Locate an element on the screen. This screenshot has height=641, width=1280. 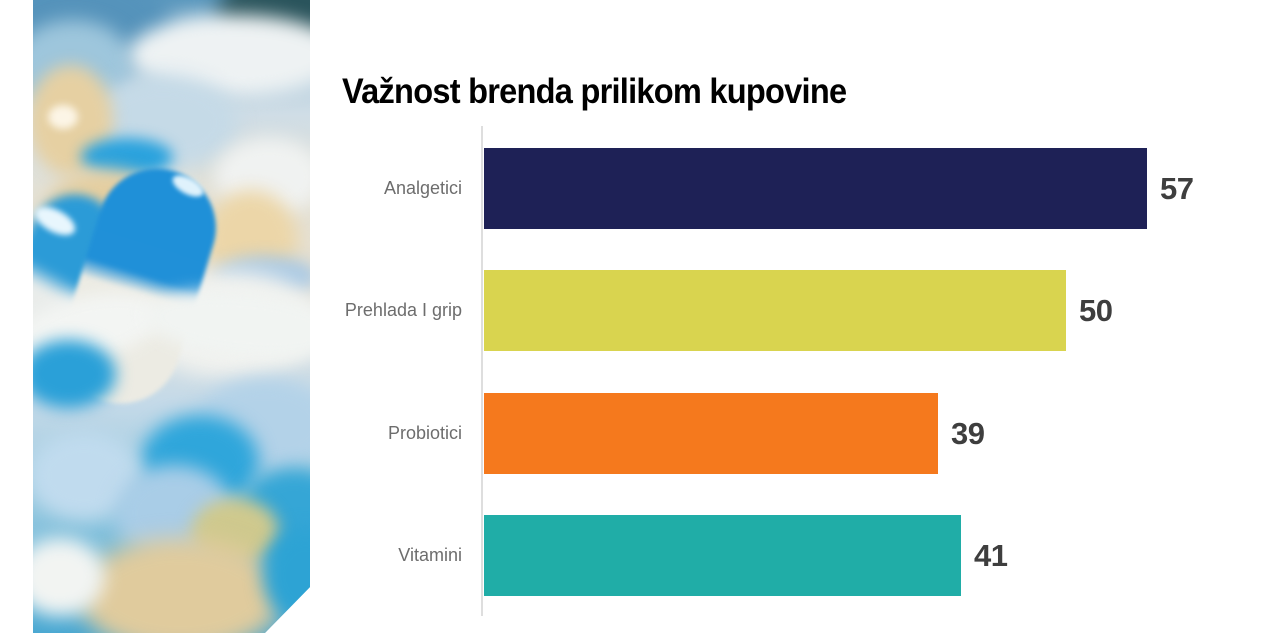
chart-row-probiotici: Probiotici 39 is located at coordinates (647, 433).